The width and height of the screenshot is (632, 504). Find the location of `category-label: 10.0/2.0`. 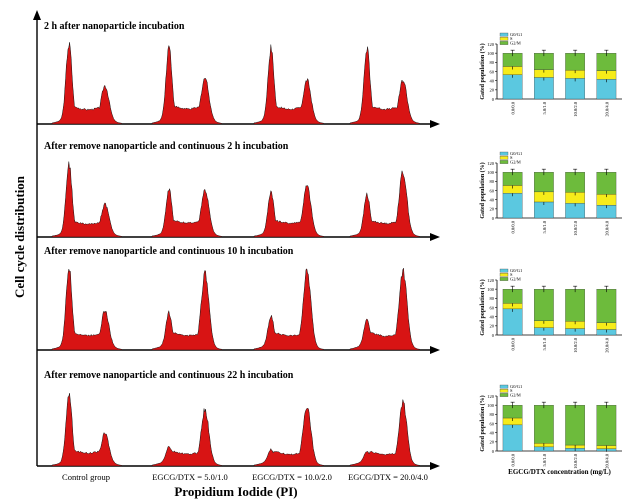

category-label: 10.0/2.0 is located at coordinates (575, 461).